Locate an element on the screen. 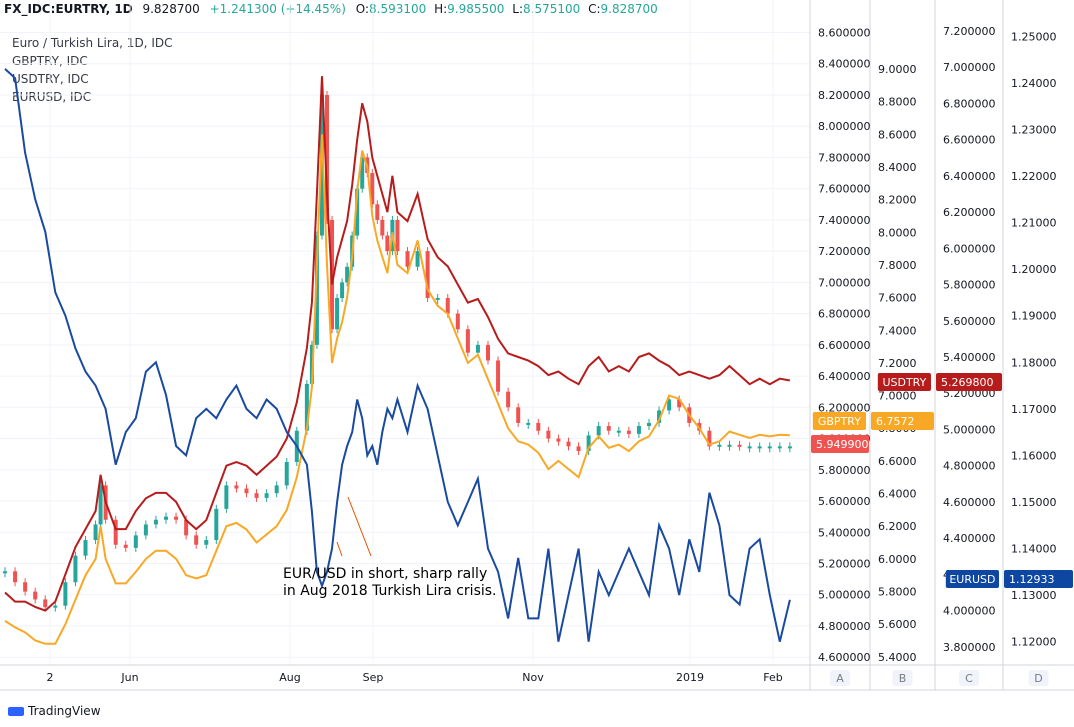 The height and width of the screenshot is (727, 1074). axis-C-tick: 5.800000 is located at coordinates (969, 285).